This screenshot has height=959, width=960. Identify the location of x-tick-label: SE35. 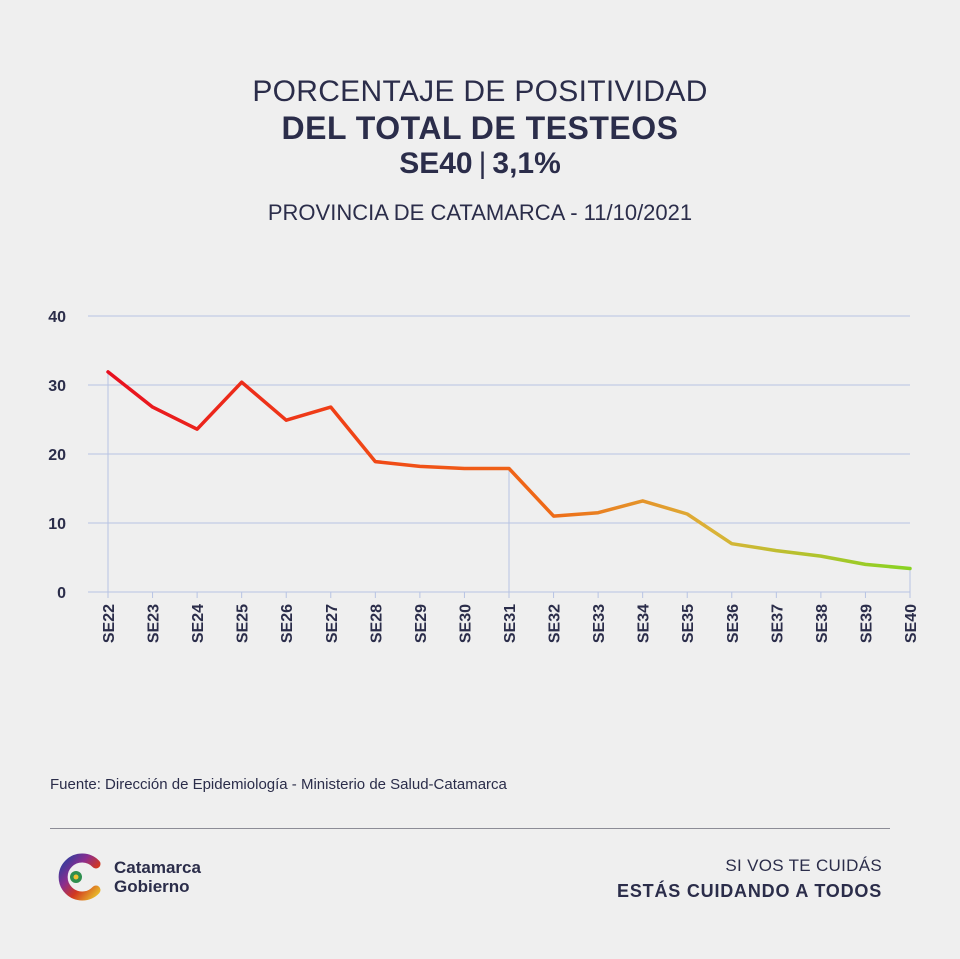
(688, 623).